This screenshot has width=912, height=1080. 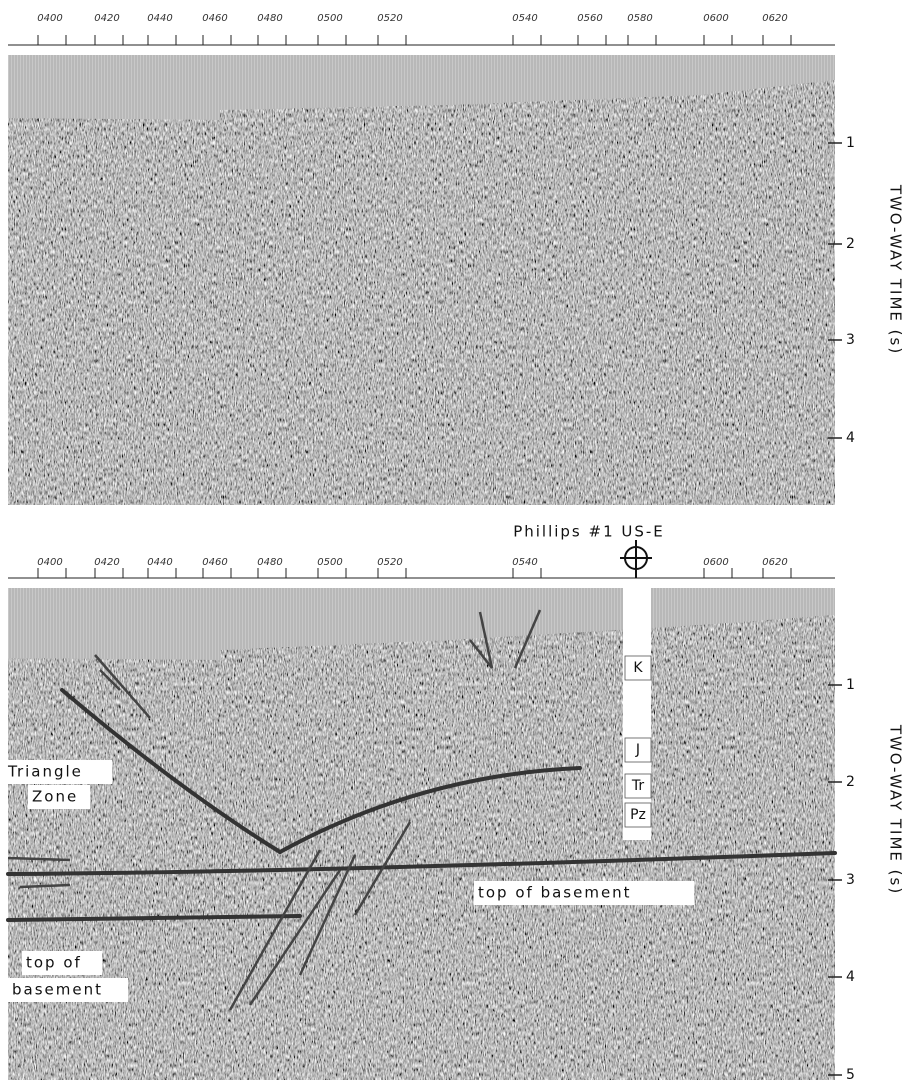 I want to click on unit-label: K, so click(x=638, y=668).